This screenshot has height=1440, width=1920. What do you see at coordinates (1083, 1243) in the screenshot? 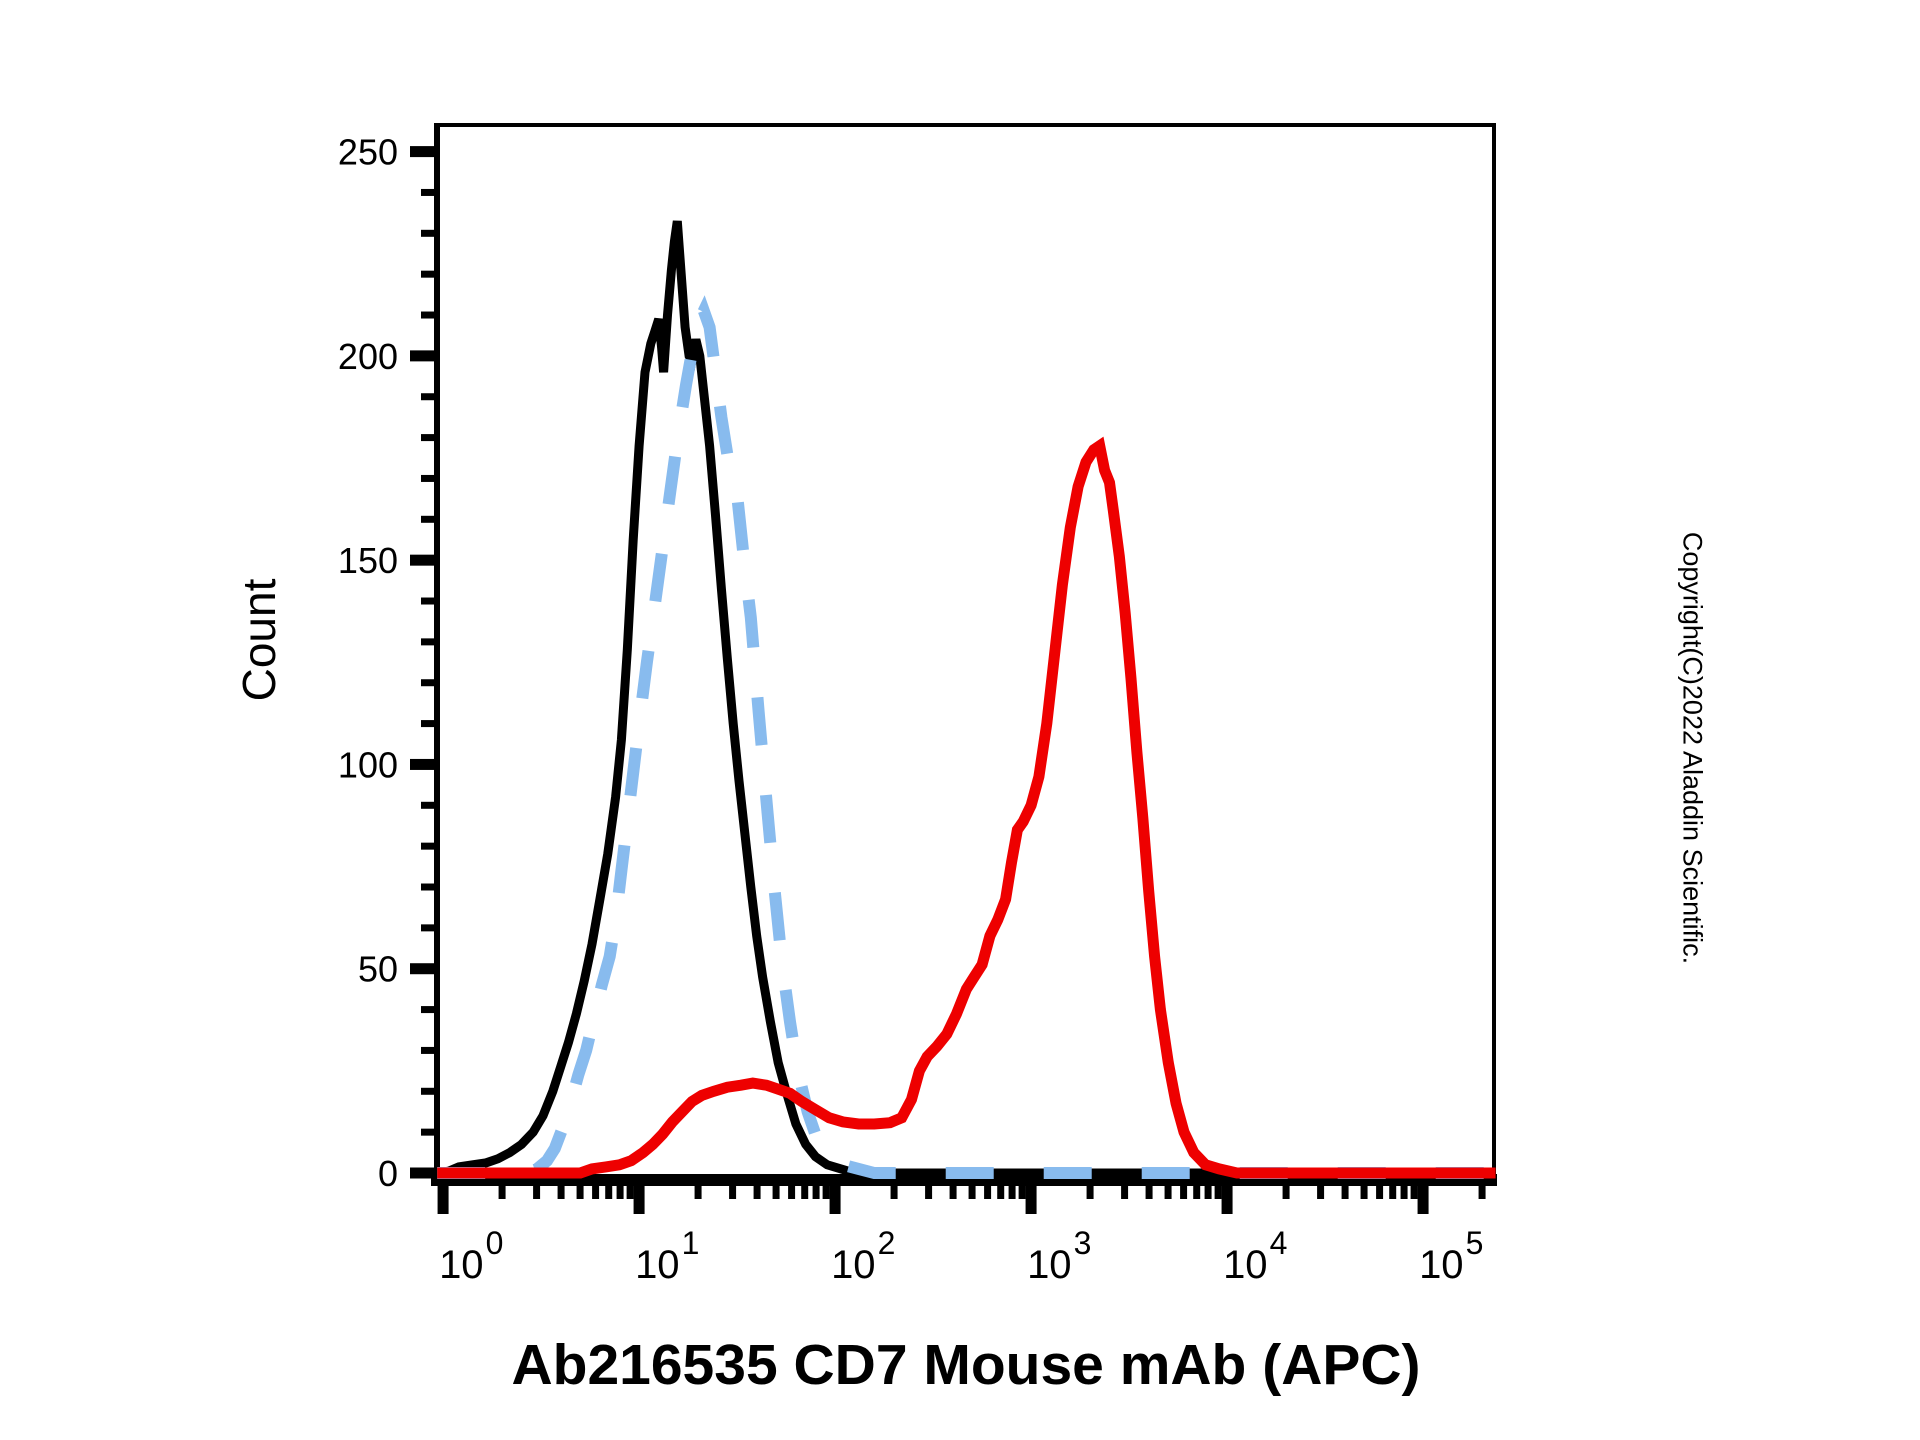
I see `x-tick-exponent: 3` at bounding box center [1083, 1243].